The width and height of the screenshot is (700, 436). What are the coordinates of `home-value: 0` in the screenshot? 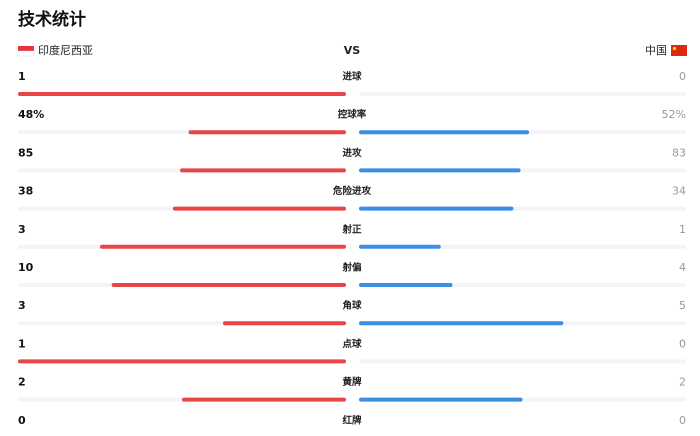 It's located at (22, 420).